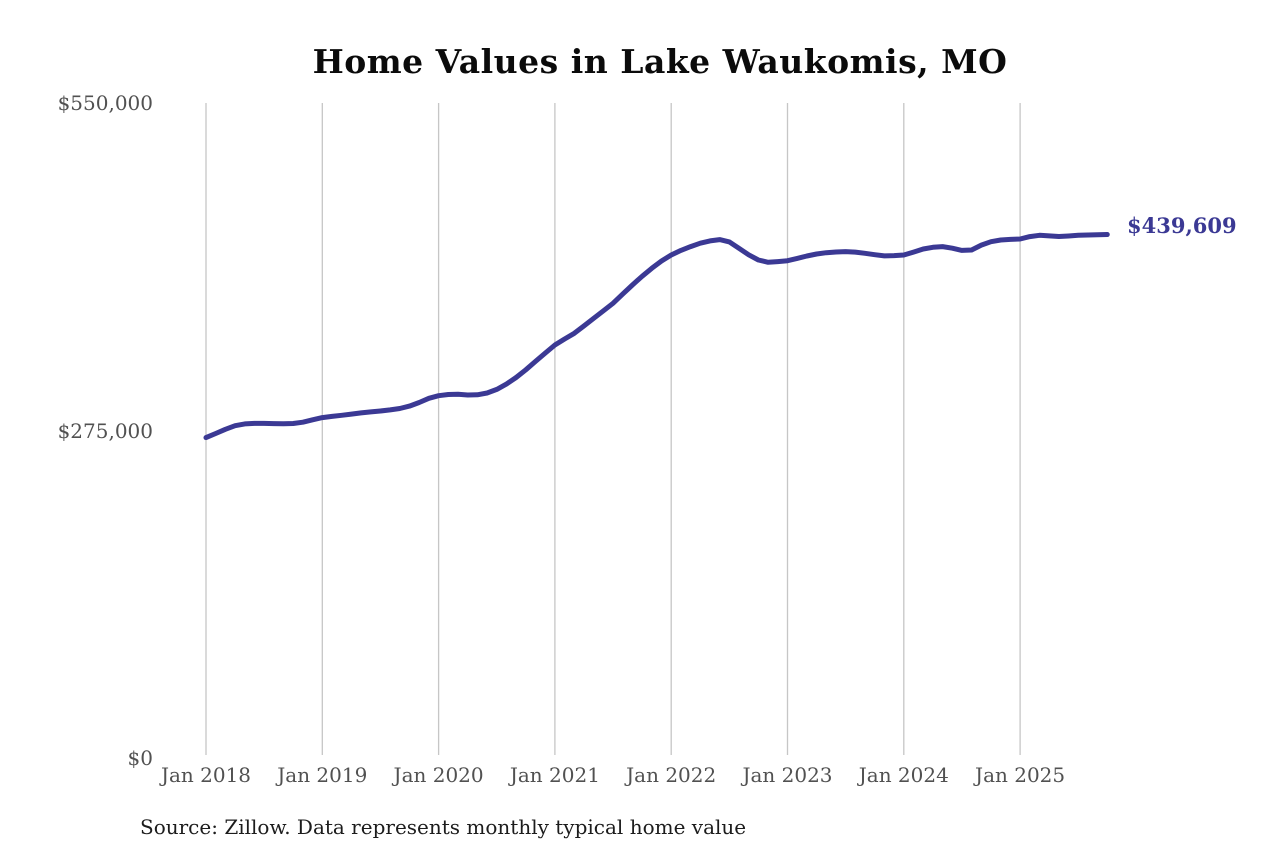 This screenshot has width=1280, height=853. Describe the element at coordinates (105, 430) in the screenshot. I see `y-tick-label-275000: $275,000` at that location.